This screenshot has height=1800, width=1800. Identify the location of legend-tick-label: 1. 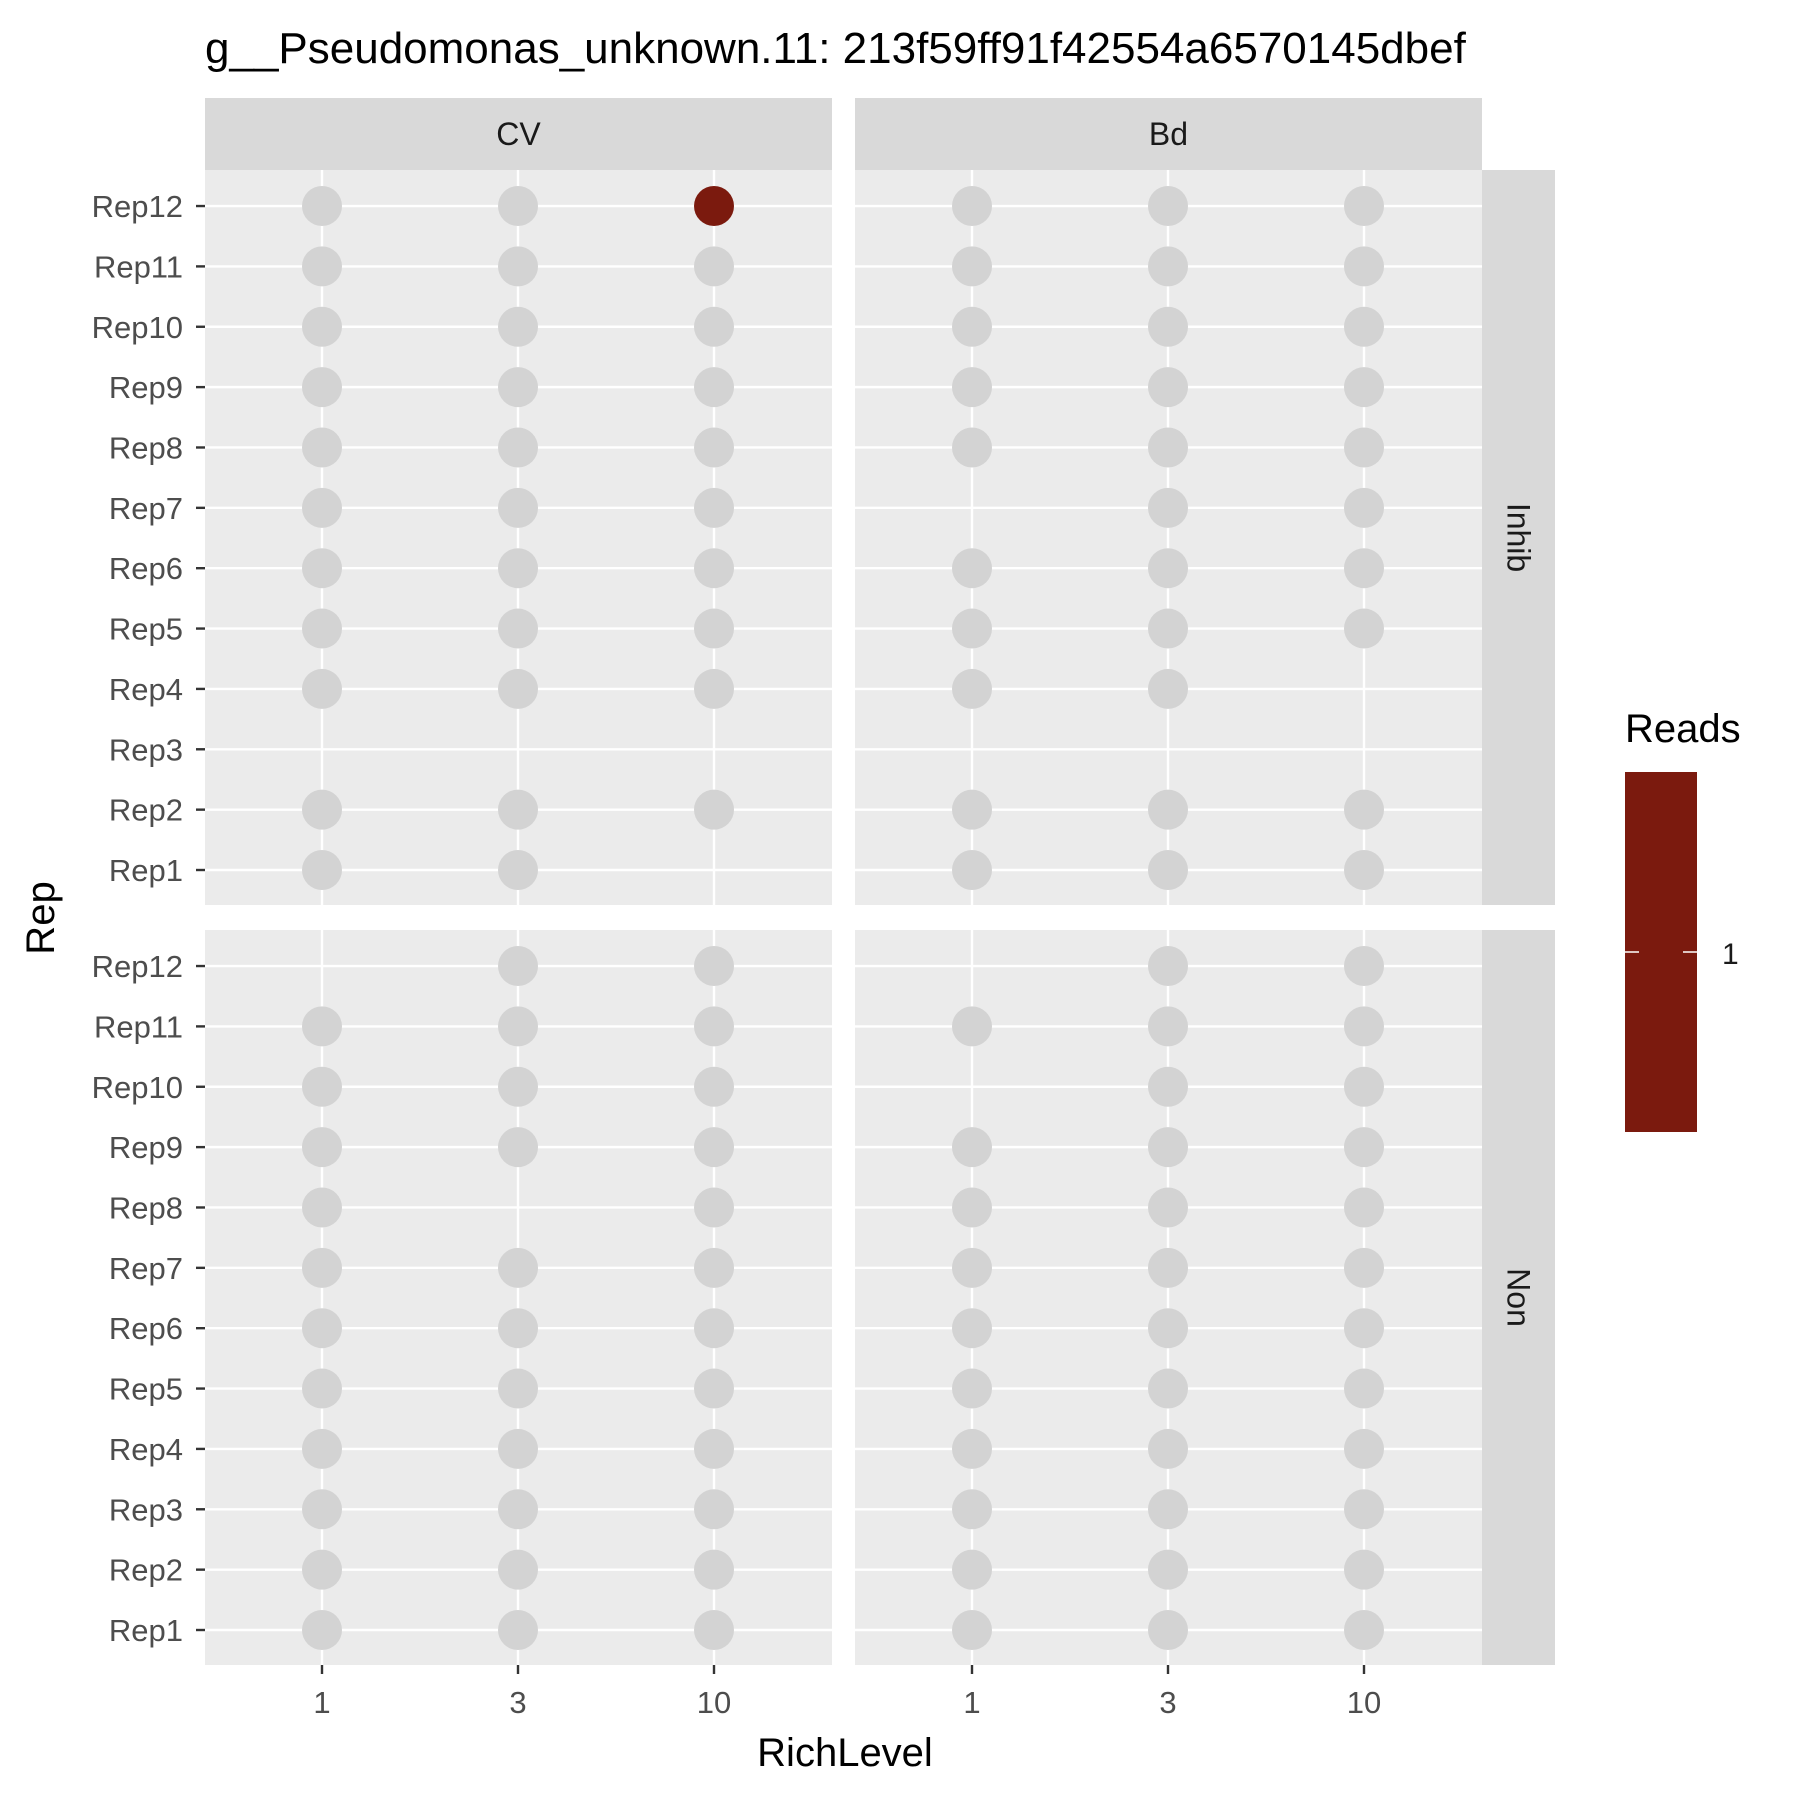
(1730, 954).